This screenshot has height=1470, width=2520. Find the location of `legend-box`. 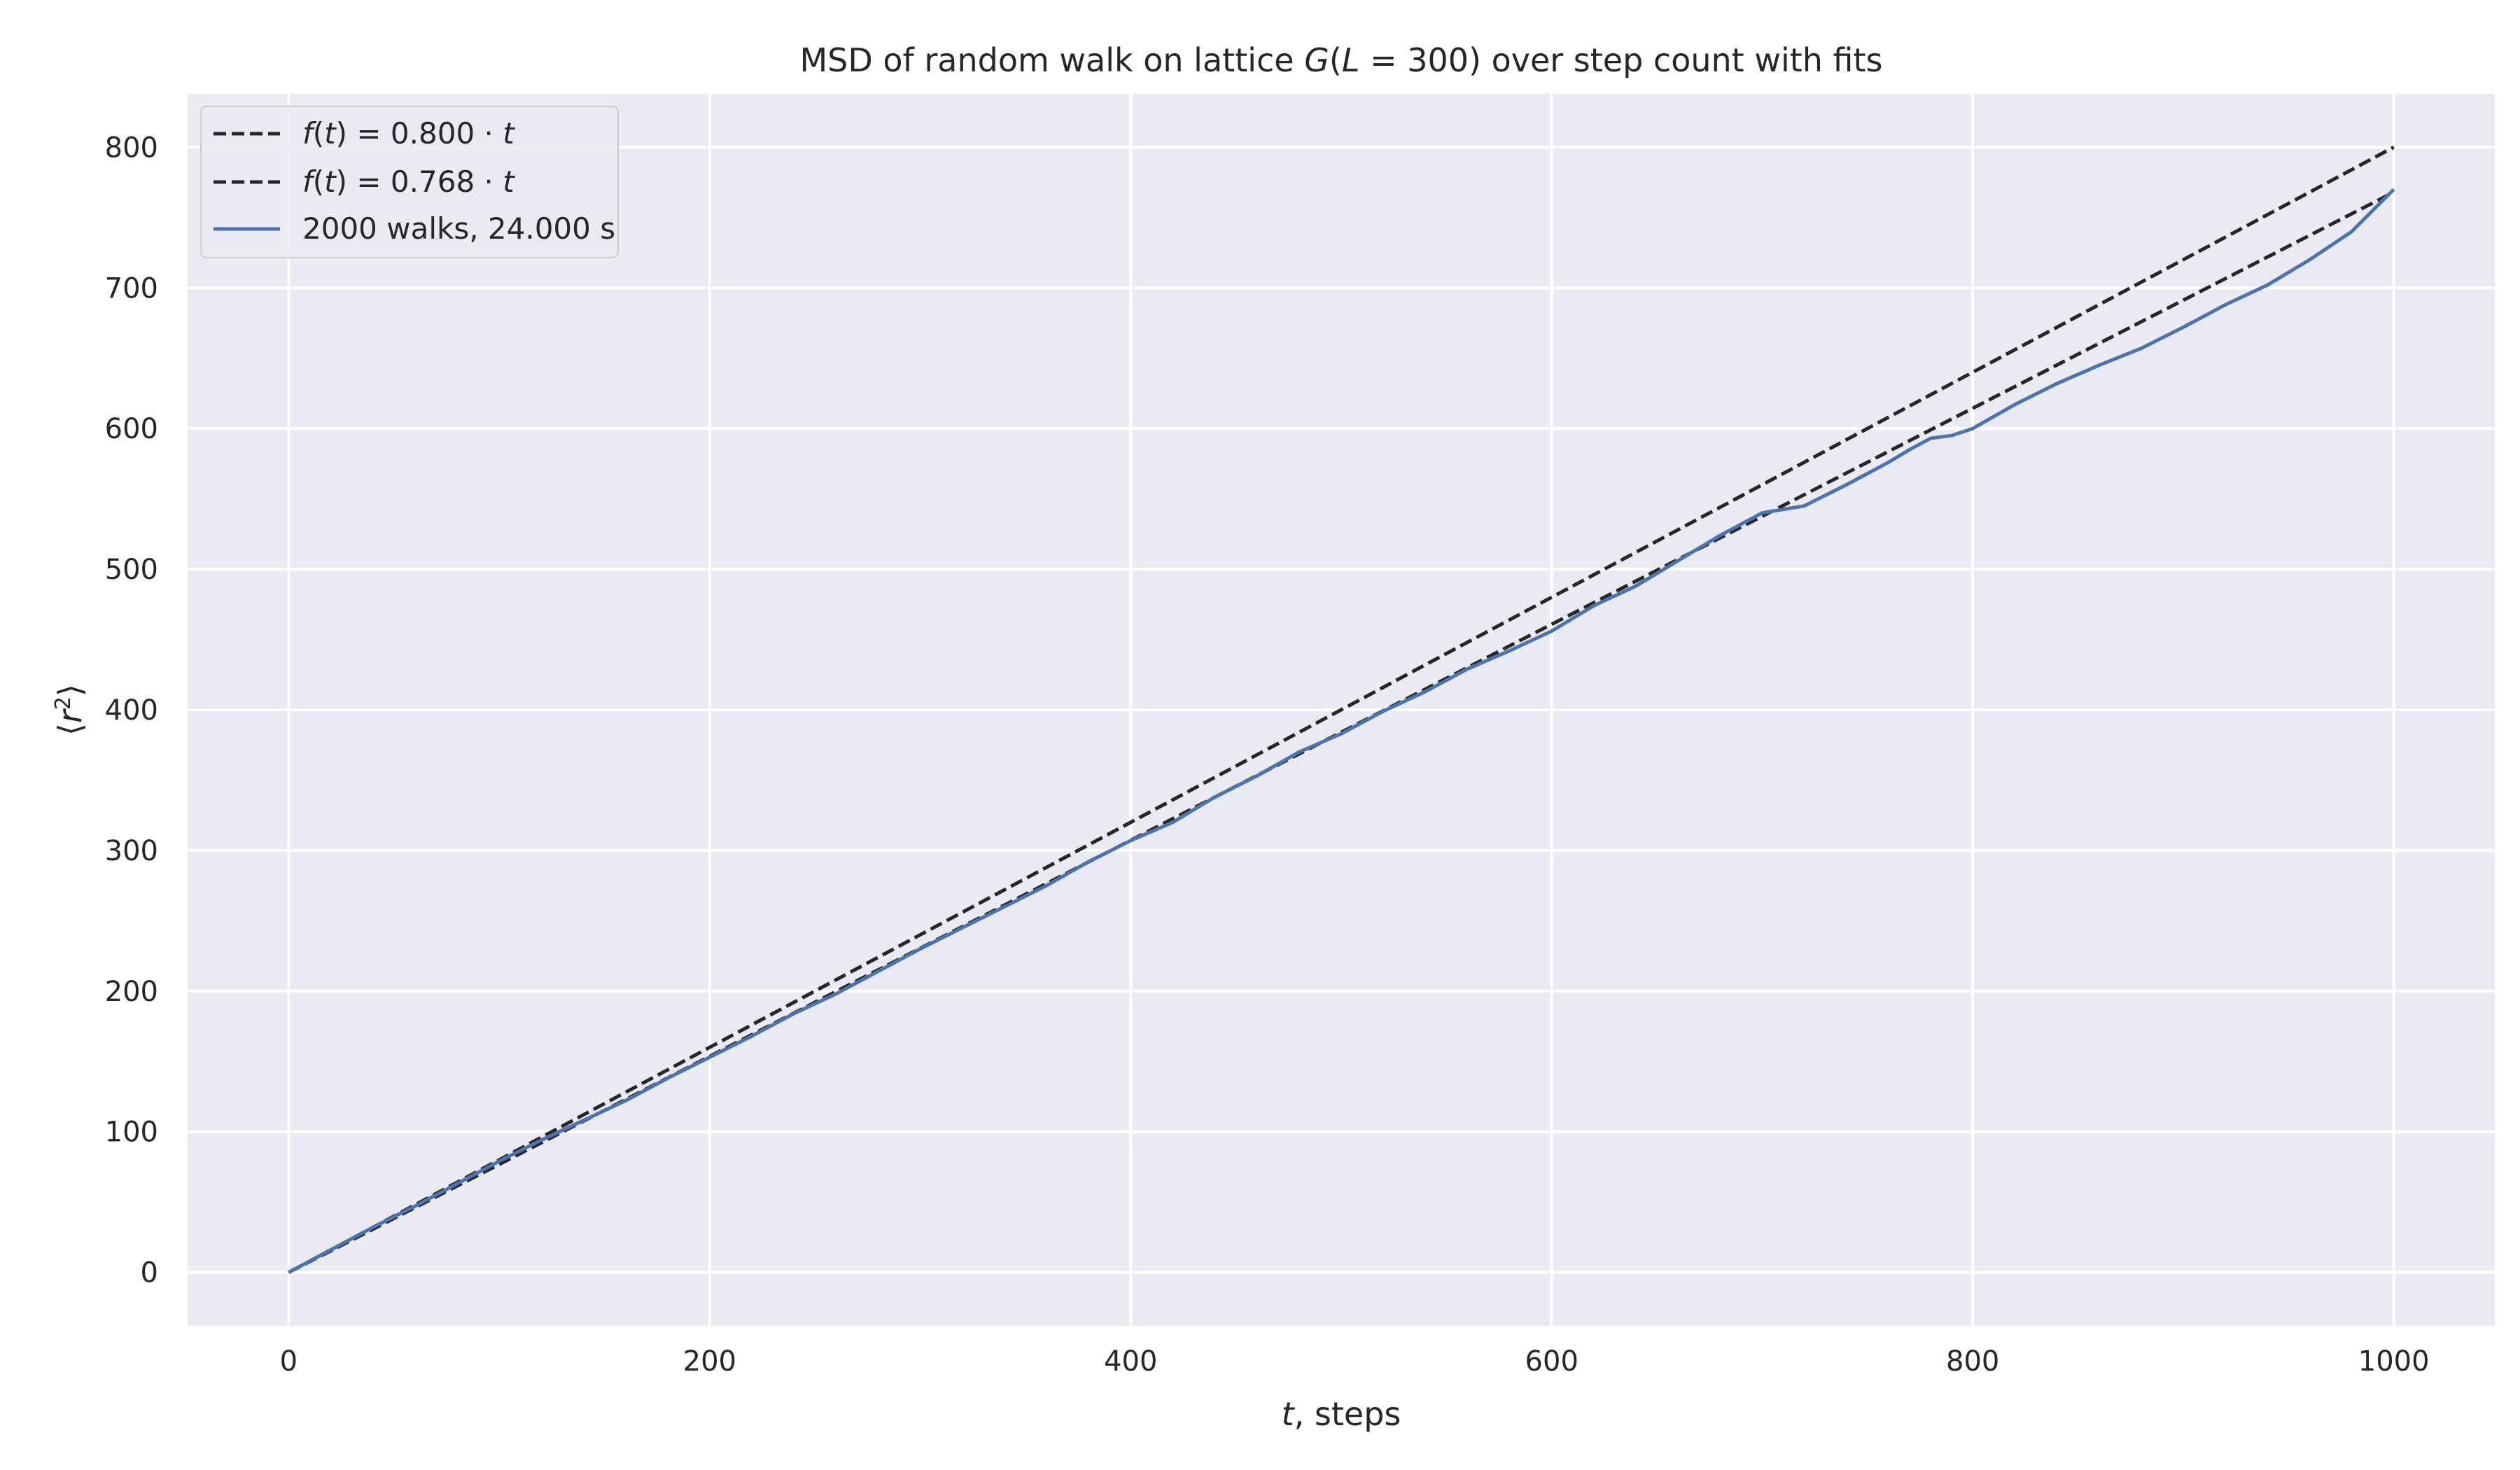

legend-box is located at coordinates (409, 182).